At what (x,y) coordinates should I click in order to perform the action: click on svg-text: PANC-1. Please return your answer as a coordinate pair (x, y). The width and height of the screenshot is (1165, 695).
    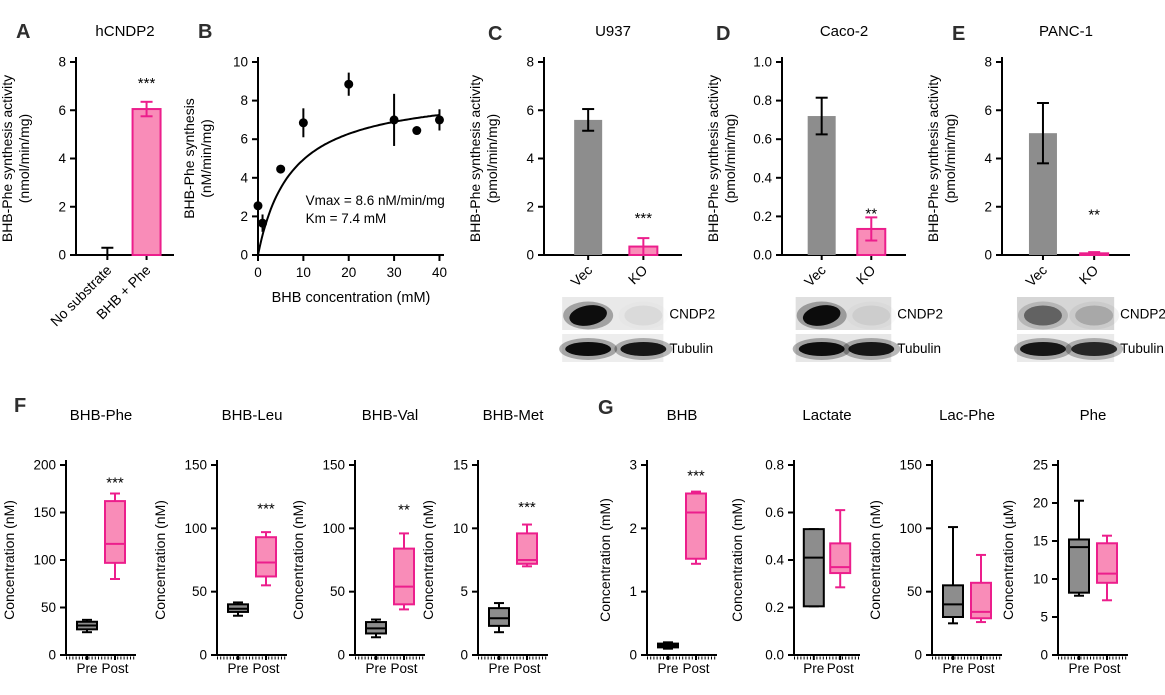
    Looking at the image, I should click on (1066, 31).